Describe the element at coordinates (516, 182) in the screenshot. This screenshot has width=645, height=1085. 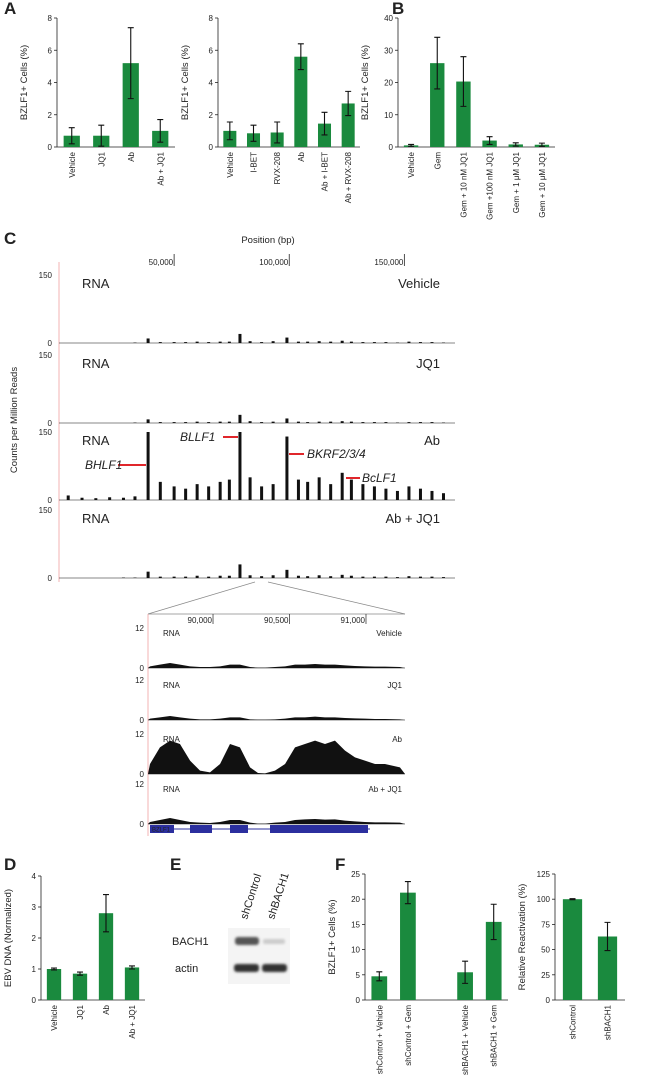
I see `x-tick-label: Gem + 1 μM JQ1` at that location.